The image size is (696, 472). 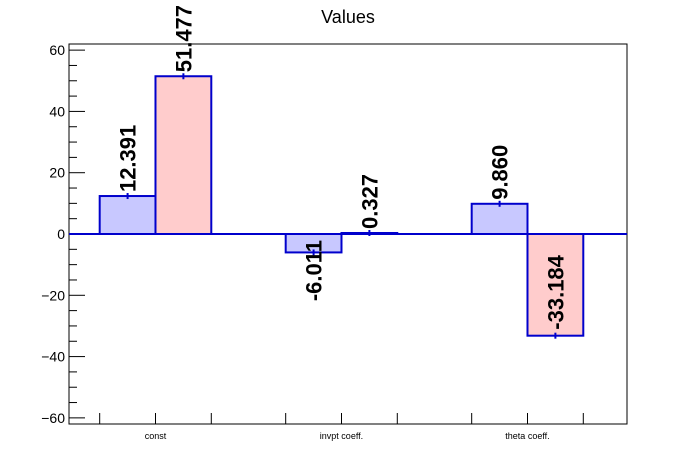 I want to click on x-category-label: const, so click(x=156, y=436).